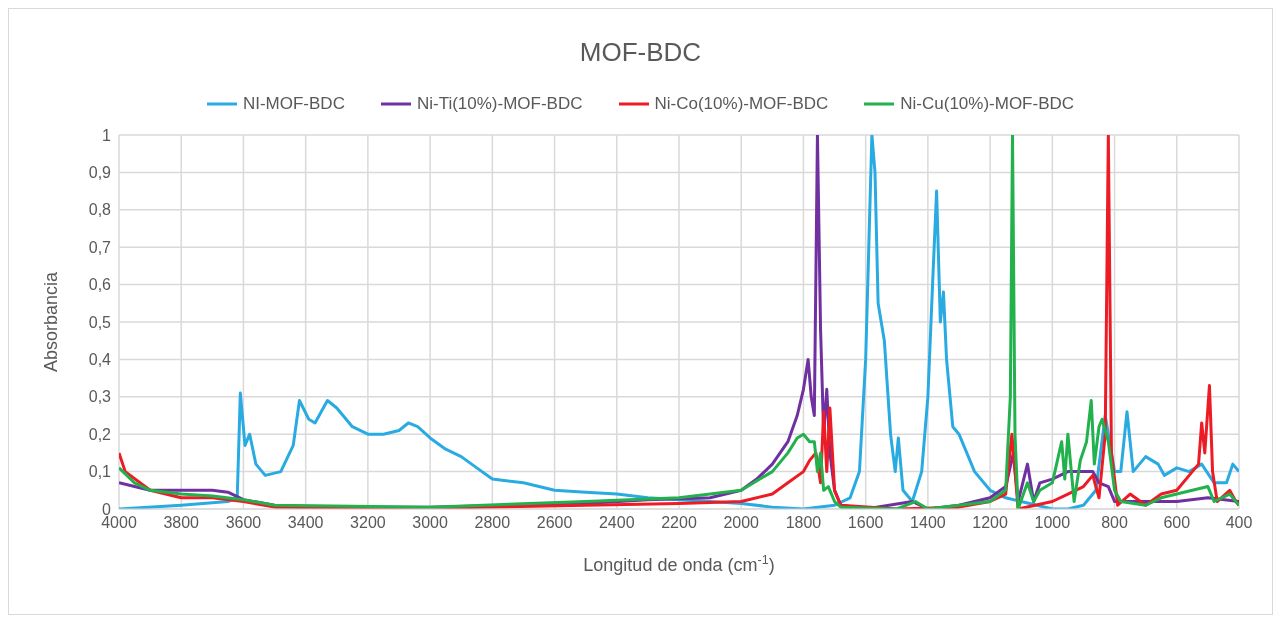 The height and width of the screenshot is (630, 1279). I want to click on x-axis-title: Longitud de onda (cm$^{-1}$), so click(679, 564).